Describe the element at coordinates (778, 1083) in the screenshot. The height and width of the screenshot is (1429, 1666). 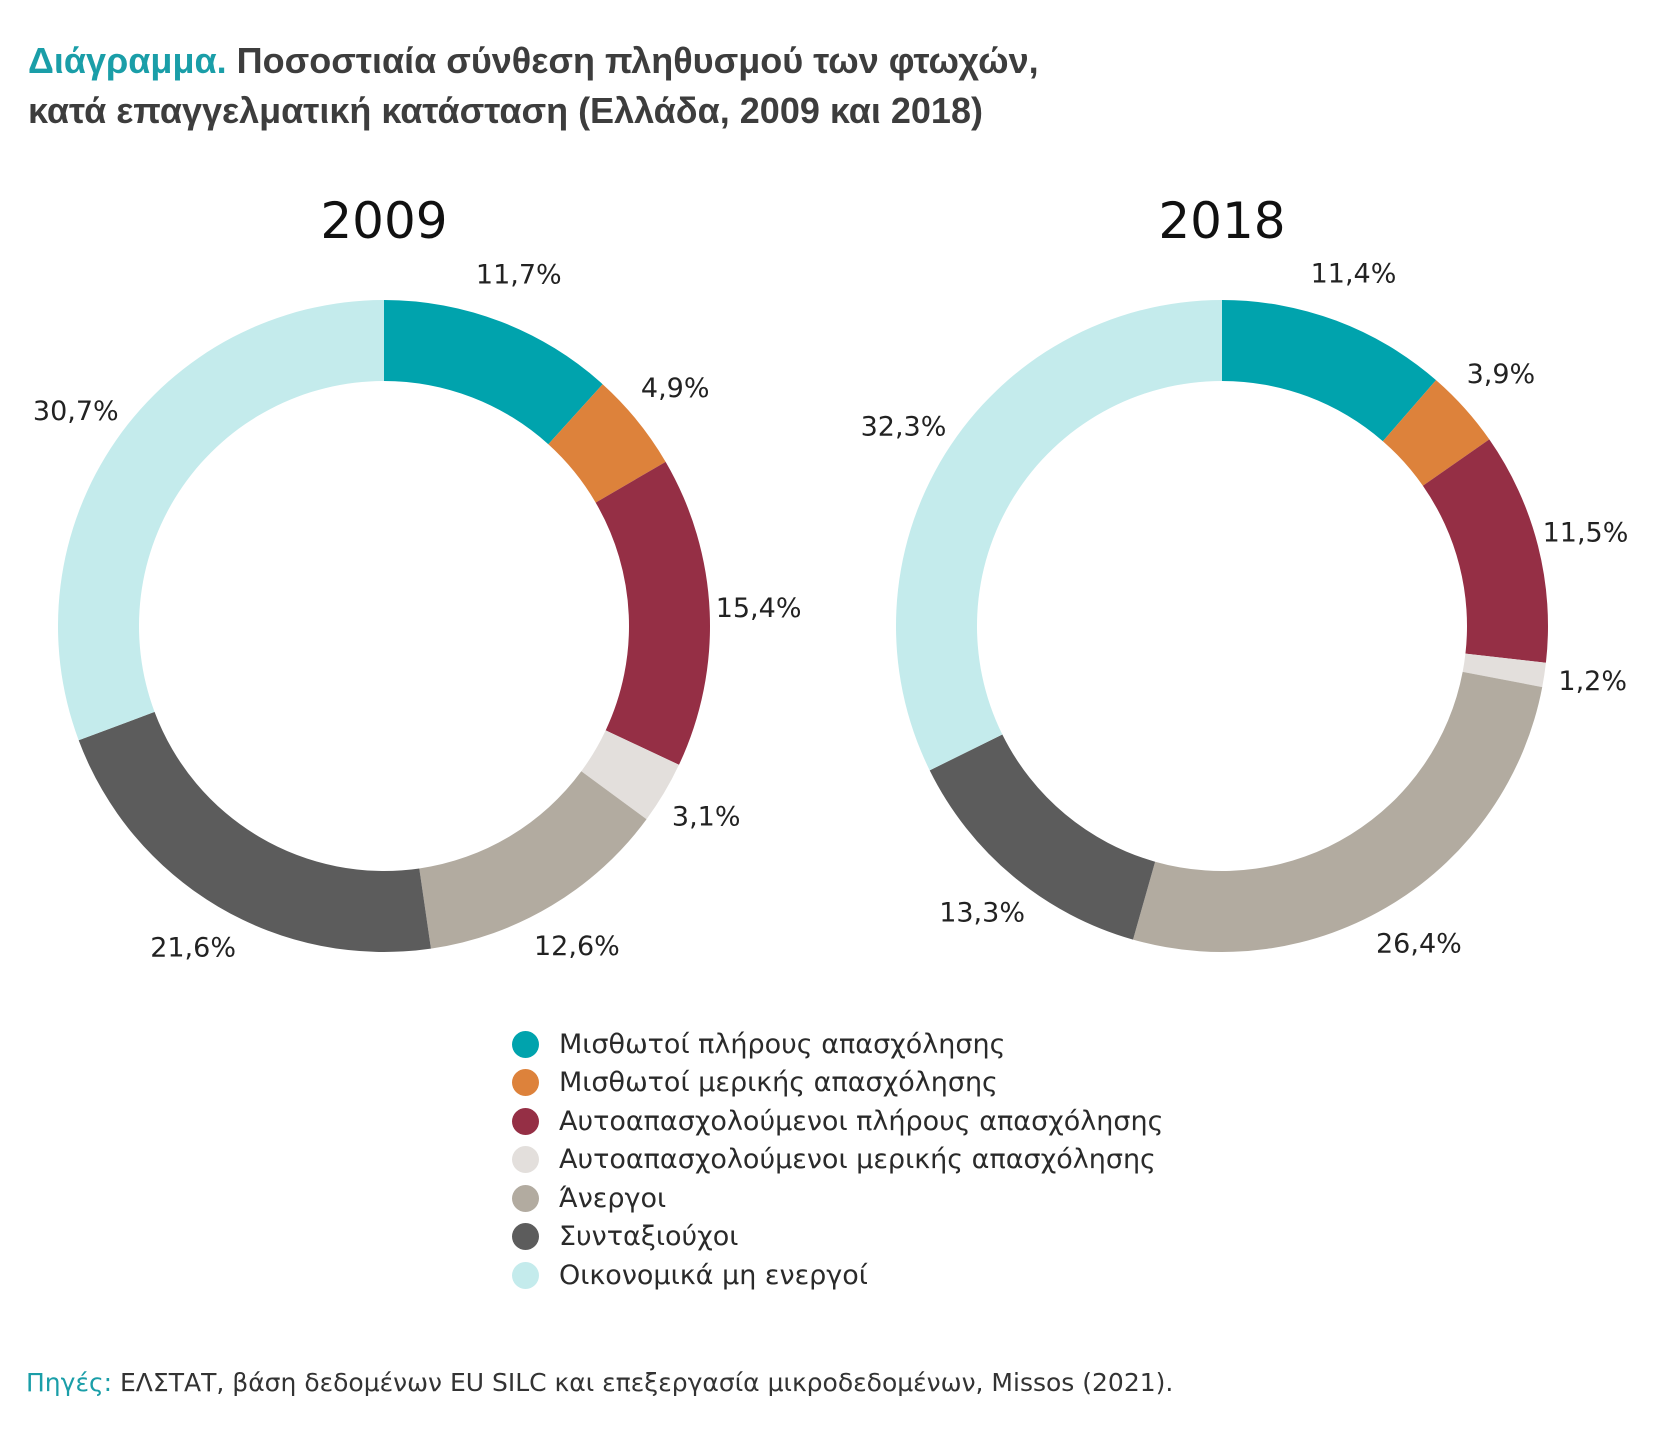
I see `legend-label: Μισθωτοί μερικής απασχόλησης` at that location.